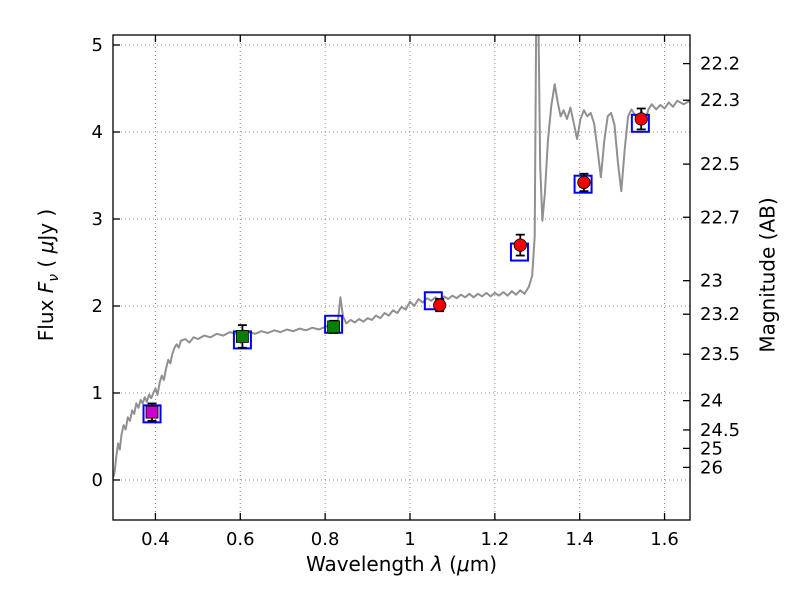 This screenshot has height=600, width=800. I want to click on y-axis-label-right: Magnitude (AB), so click(768, 275).